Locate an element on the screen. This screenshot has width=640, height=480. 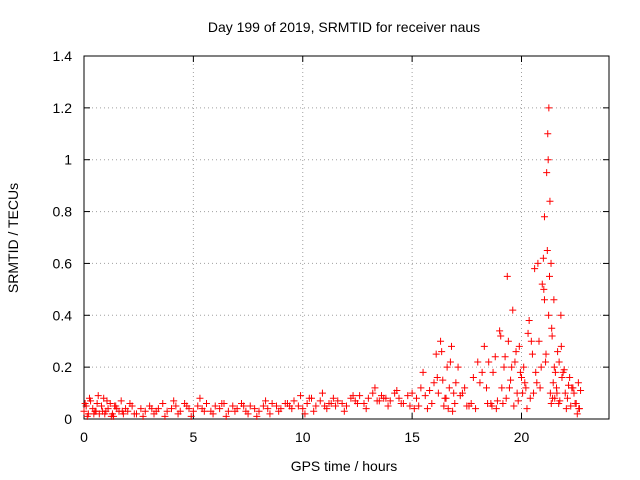
x-axis-label: GPS time / hours is located at coordinates (344, 466).